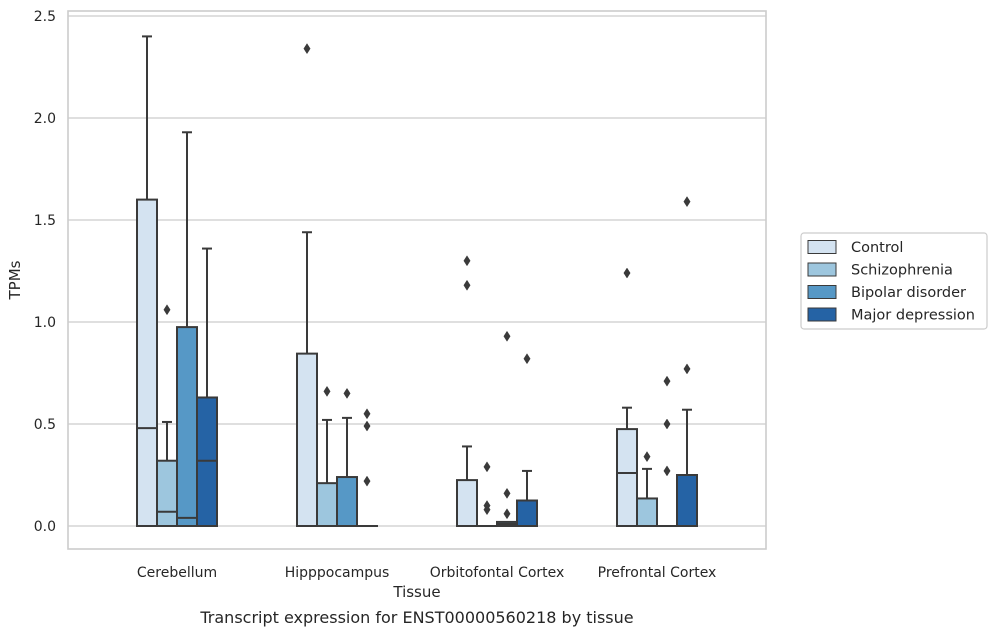 The height and width of the screenshot is (636, 997). What do you see at coordinates (177, 573) in the screenshot?
I see `x-tick-label: Cerebellum` at bounding box center [177, 573].